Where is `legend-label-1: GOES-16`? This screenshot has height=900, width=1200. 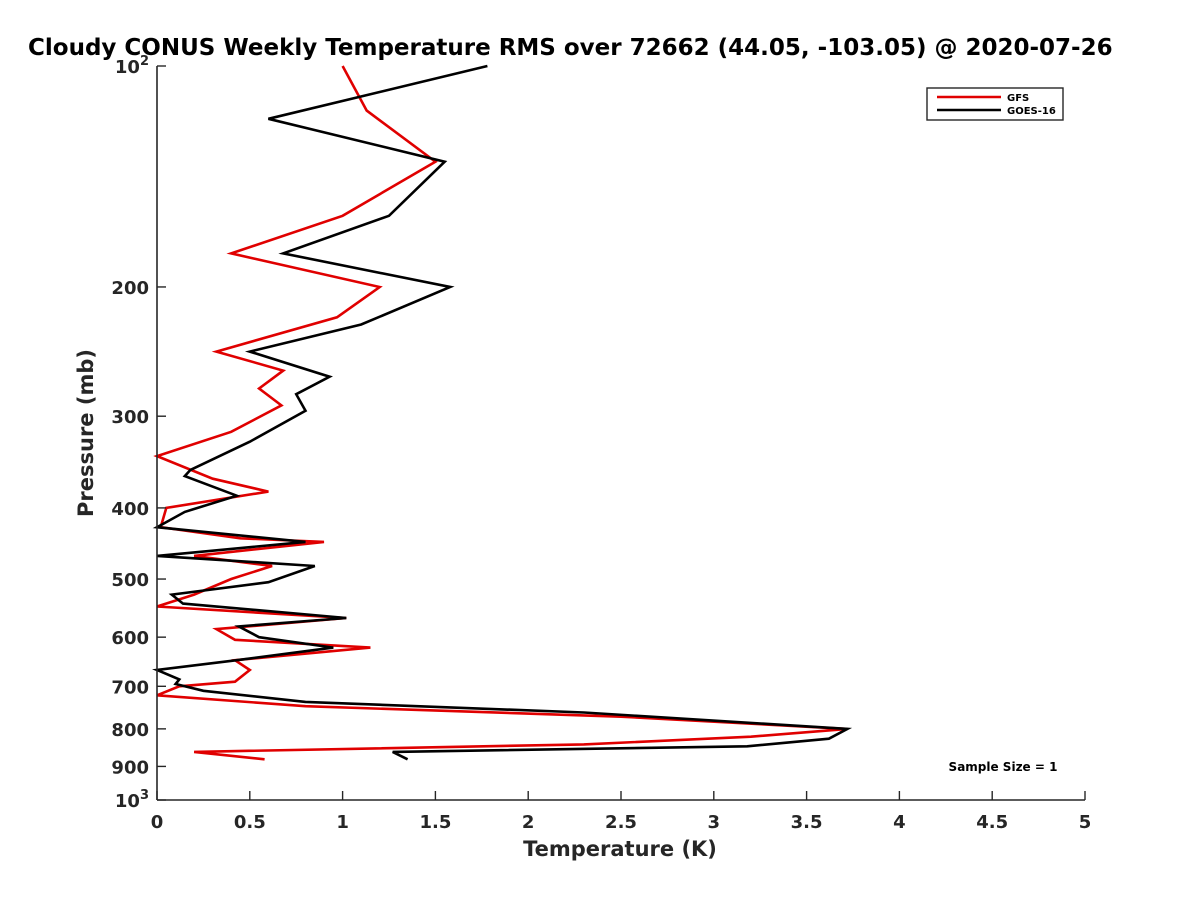 legend-label-1: GOES-16 is located at coordinates (1031, 111).